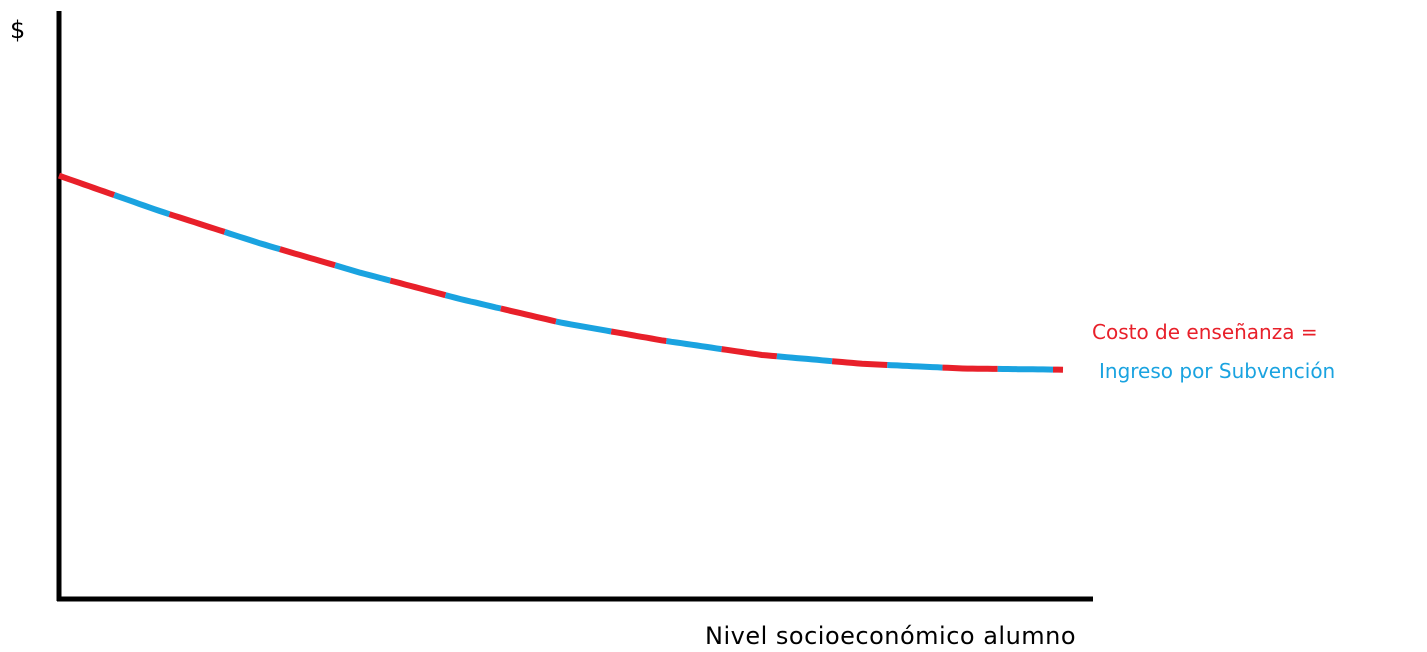  I want to click on y-axis-label: $, so click(18, 30).